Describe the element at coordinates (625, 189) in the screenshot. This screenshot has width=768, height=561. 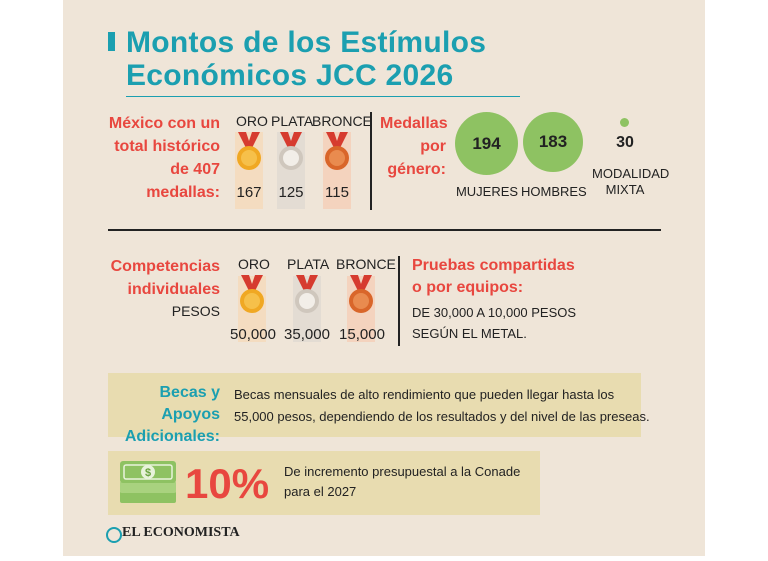
I see `mixed-label-line: MIXTA` at that location.